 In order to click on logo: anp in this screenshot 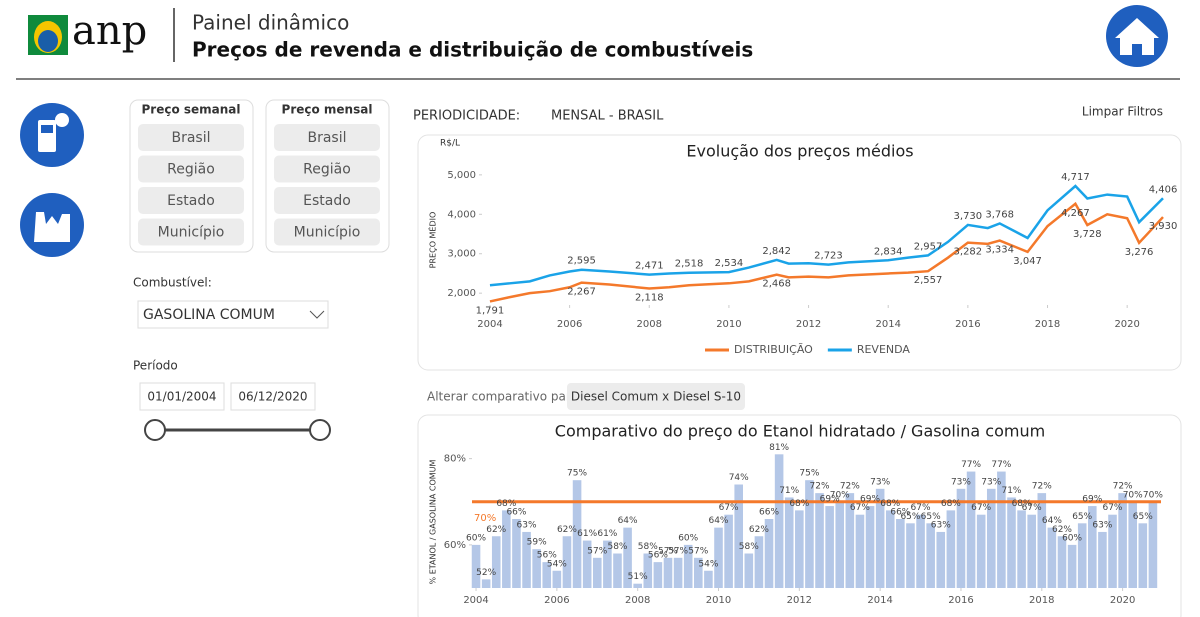, I will do `click(87, 31)`.